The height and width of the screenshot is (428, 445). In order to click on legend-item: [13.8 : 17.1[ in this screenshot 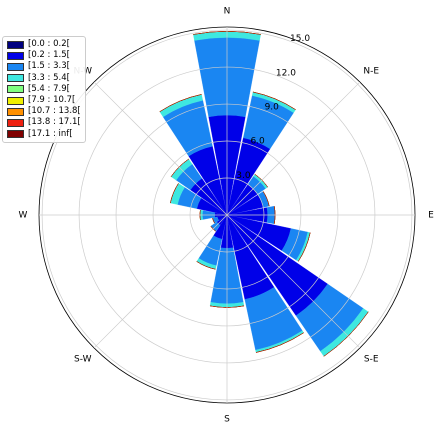, I will do `click(44, 122)`.